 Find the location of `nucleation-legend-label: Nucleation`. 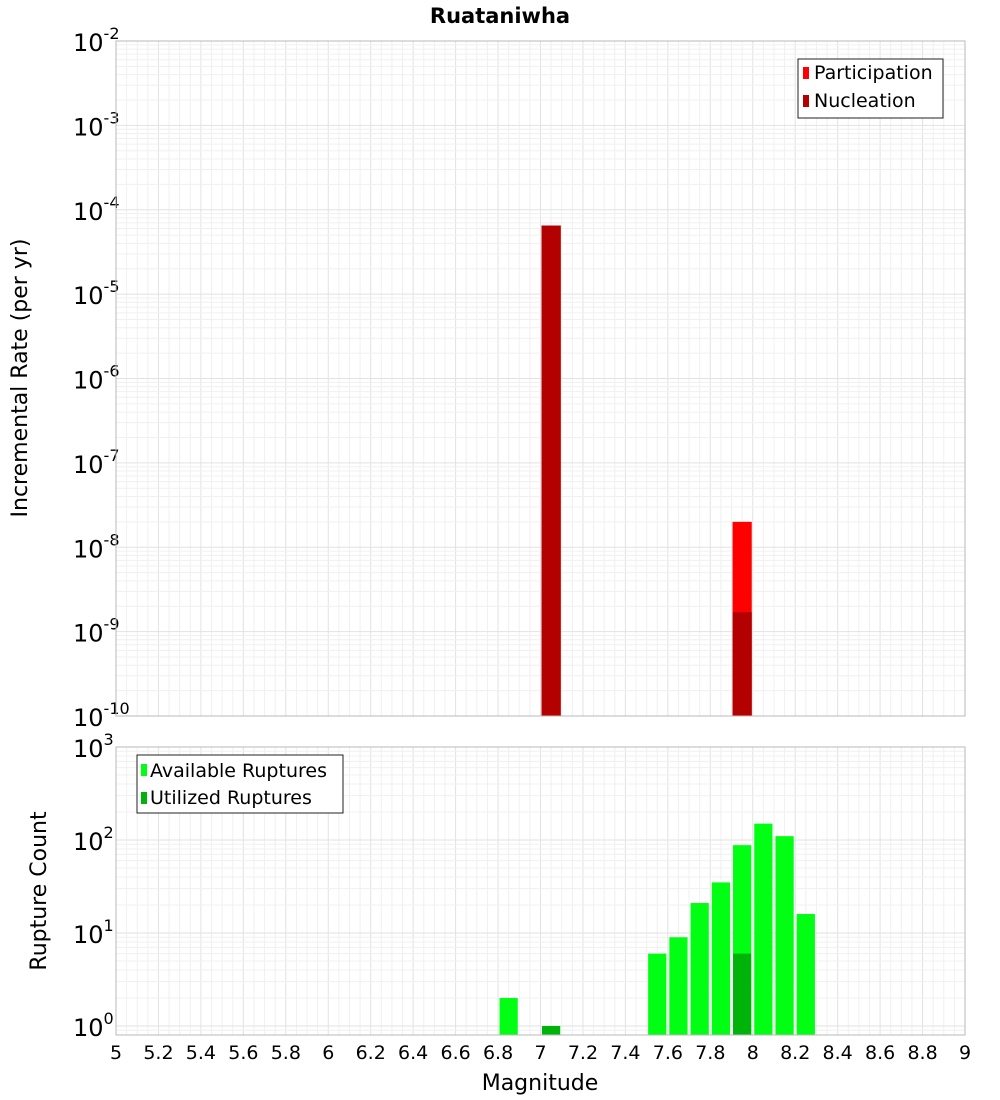

nucleation-legend-label: Nucleation is located at coordinates (865, 101).